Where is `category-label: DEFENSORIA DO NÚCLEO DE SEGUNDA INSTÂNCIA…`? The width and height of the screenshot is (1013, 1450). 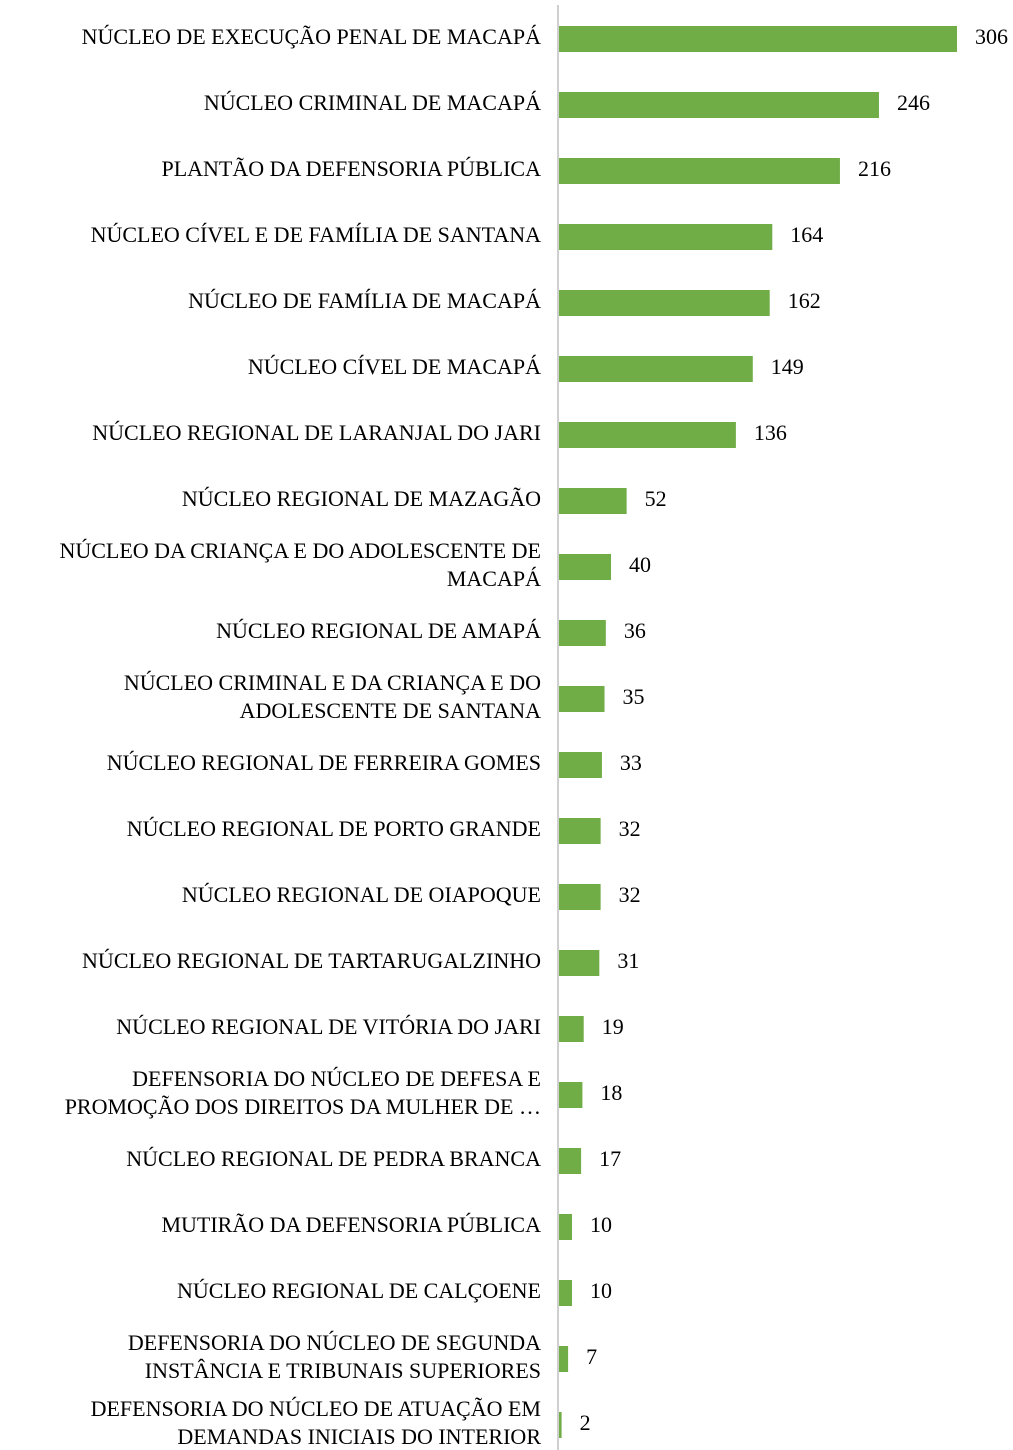 category-label: DEFENSORIA DO NÚCLEO DE SEGUNDA INSTÂNCIA… is located at coordinates (334, 1356).